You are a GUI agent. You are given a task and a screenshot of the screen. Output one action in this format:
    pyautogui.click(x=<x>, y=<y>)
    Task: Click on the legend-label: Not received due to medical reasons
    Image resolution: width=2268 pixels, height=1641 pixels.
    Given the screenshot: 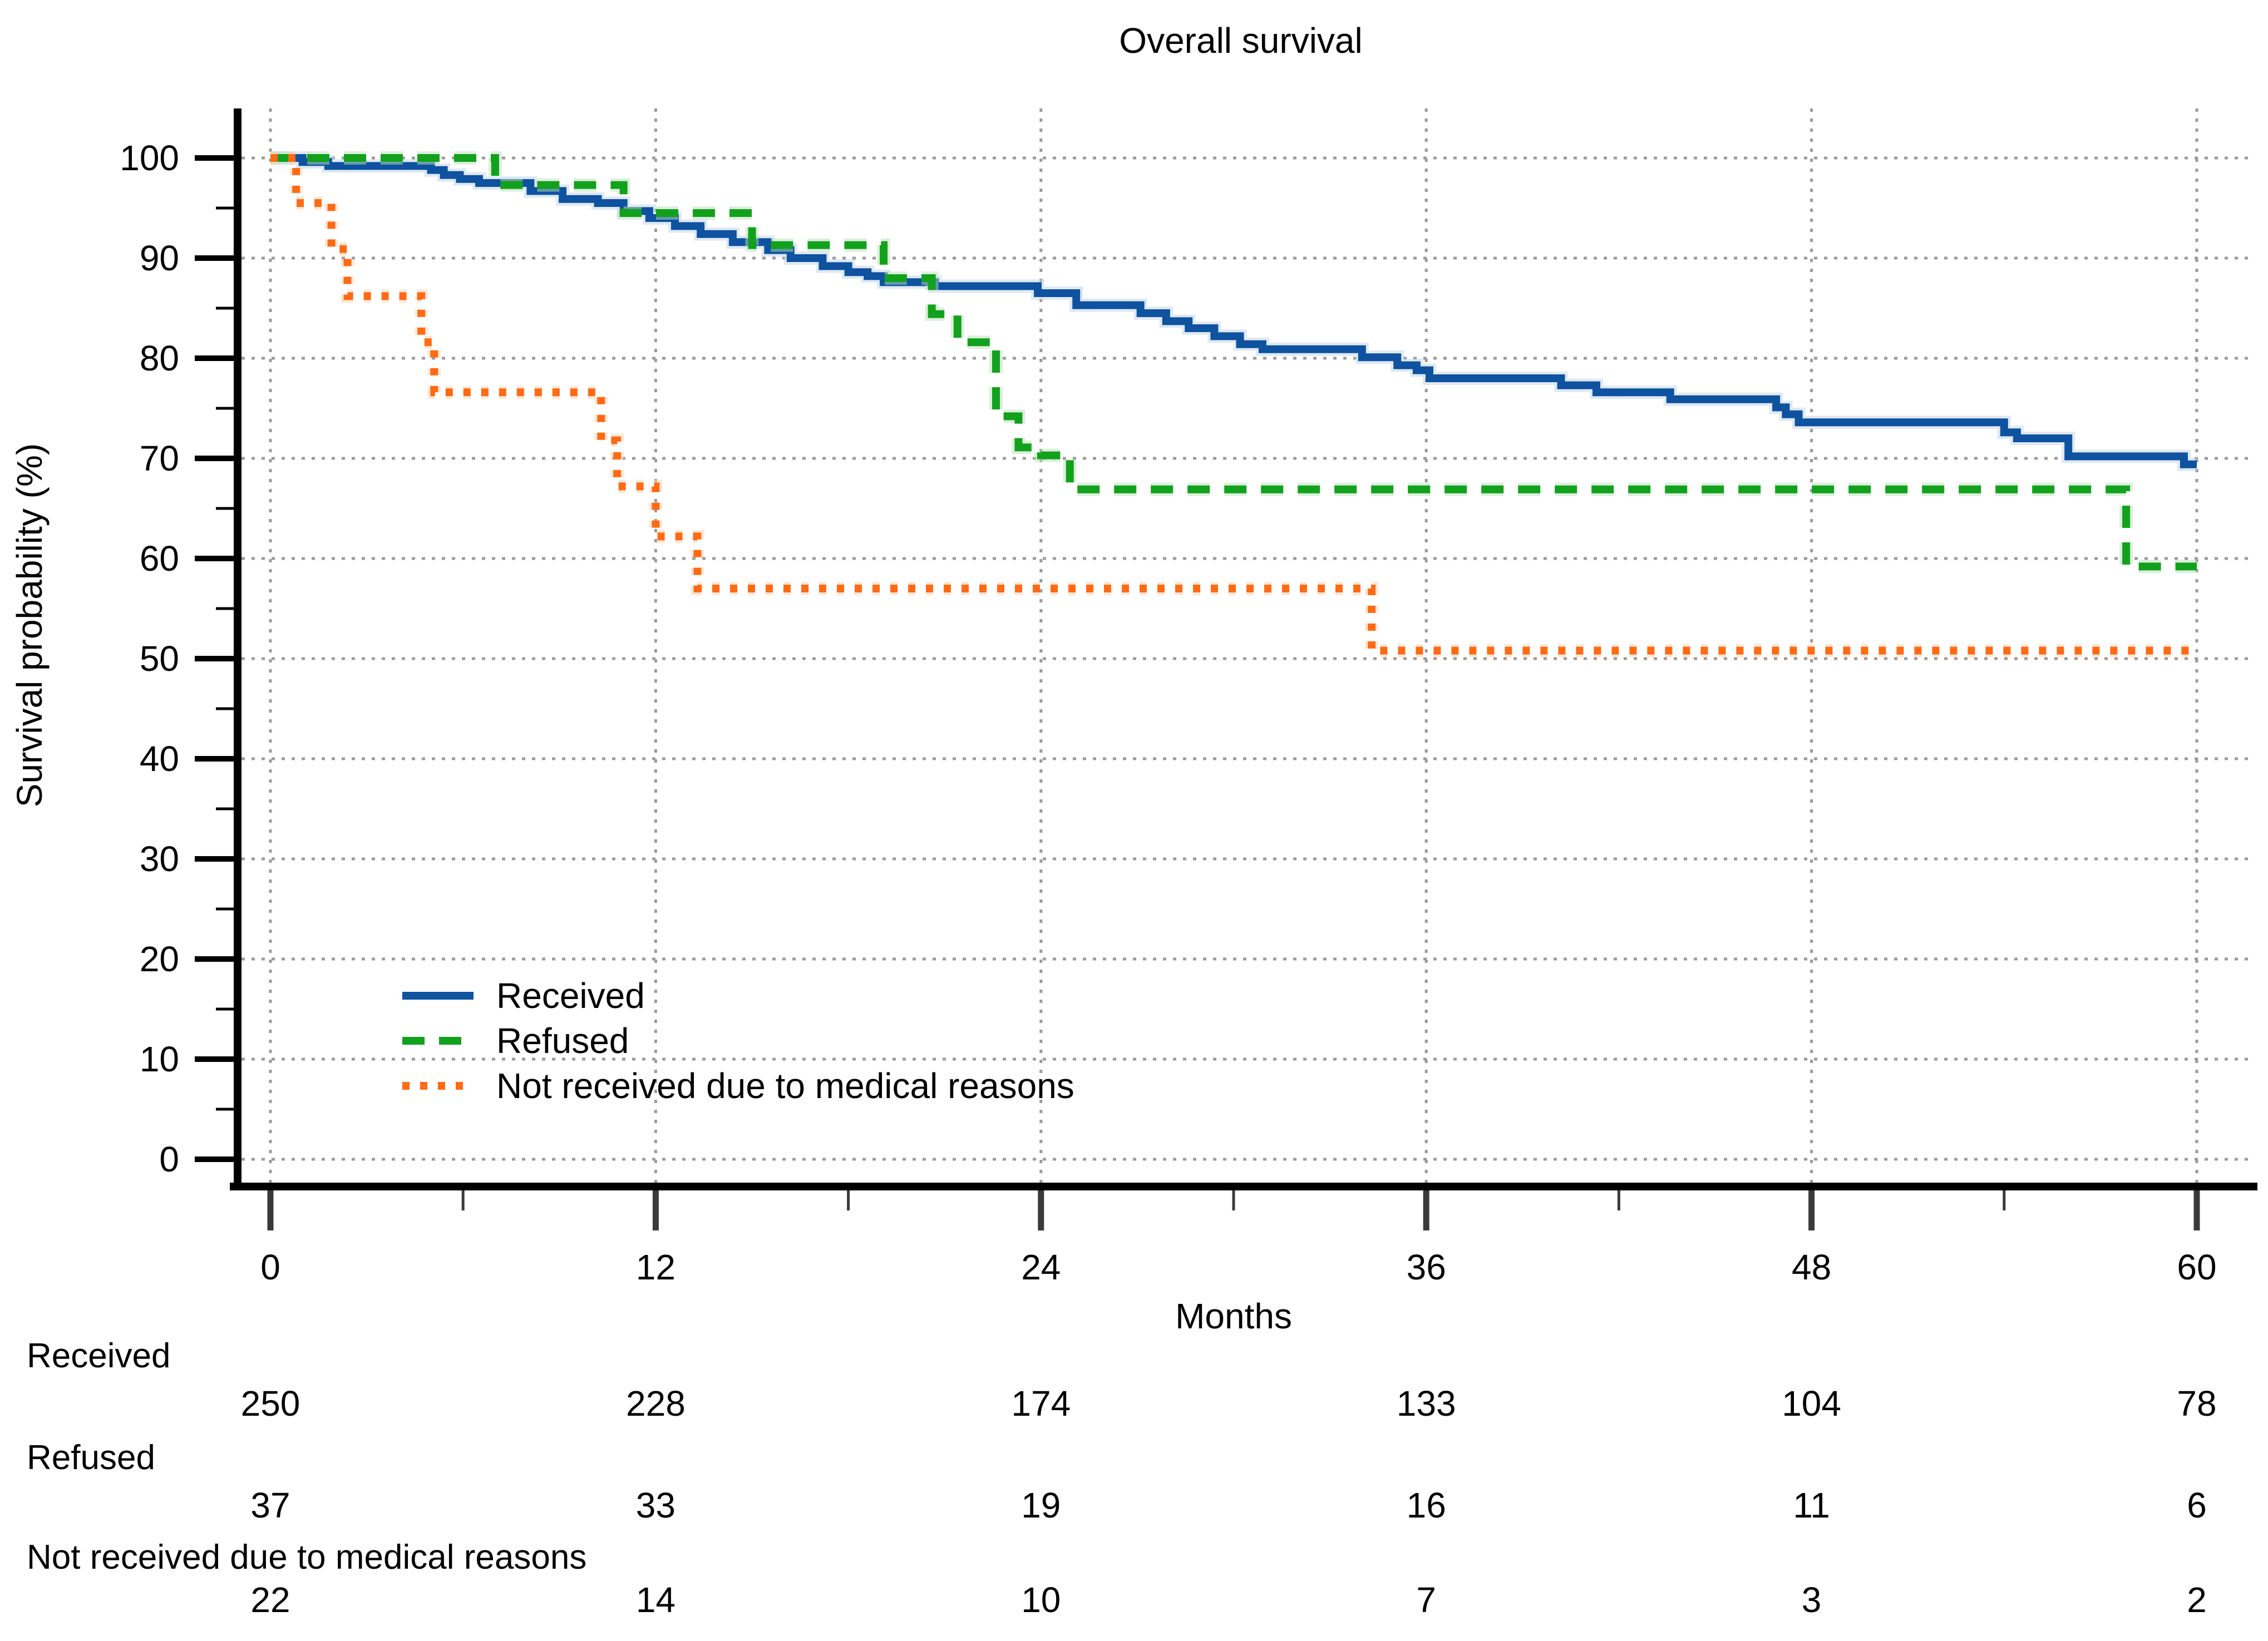 What is the action you would take?
    pyautogui.click(x=785, y=1086)
    